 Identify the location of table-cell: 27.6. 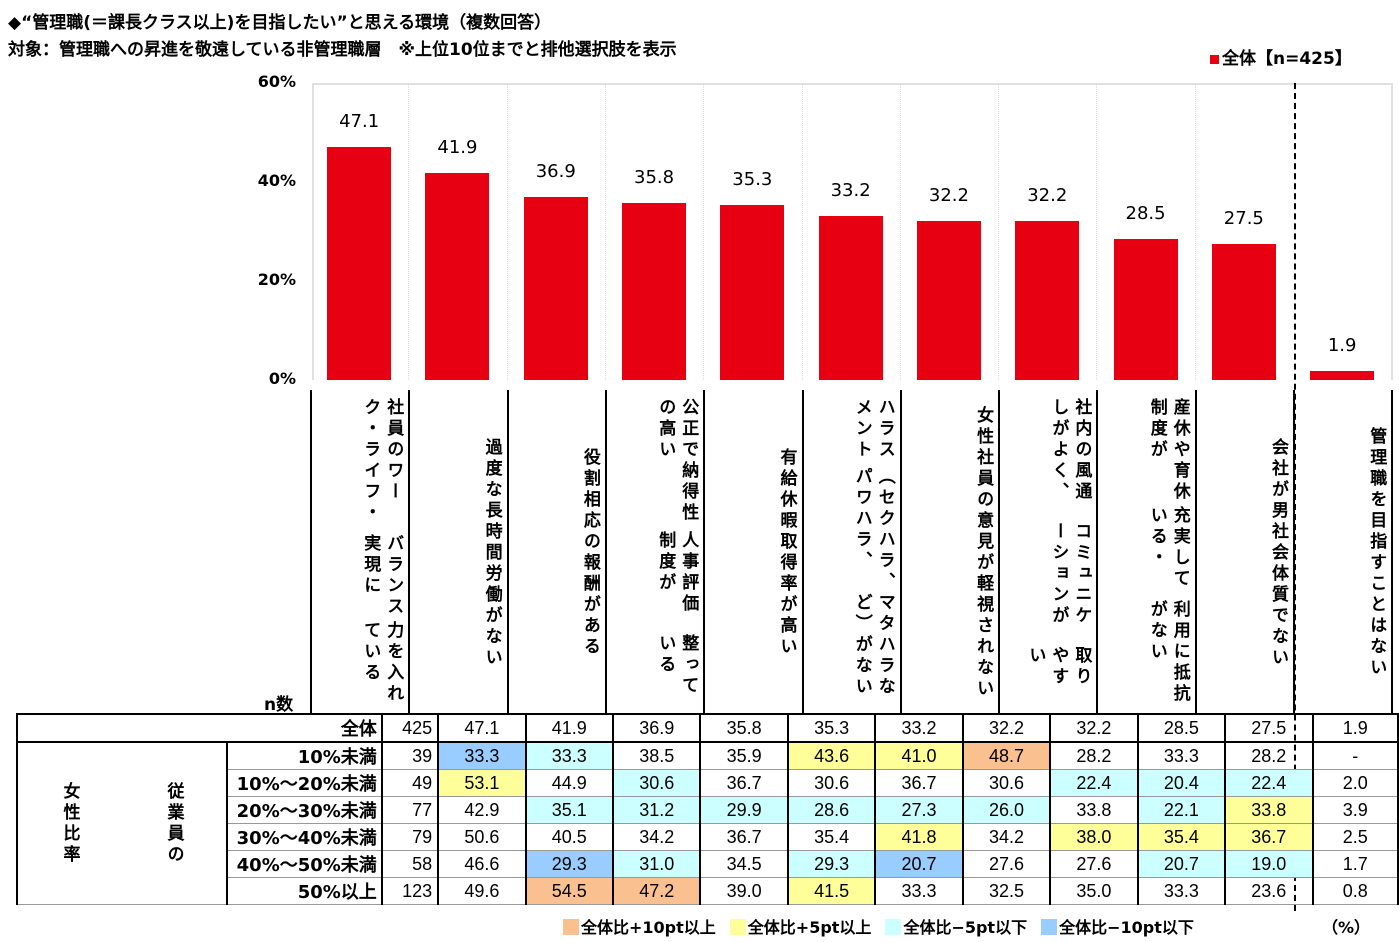
(1094, 864).